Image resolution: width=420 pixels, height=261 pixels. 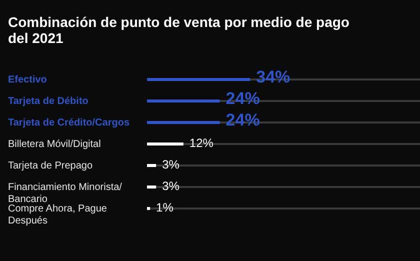 I want to click on data-label: 12%, so click(x=201, y=143).